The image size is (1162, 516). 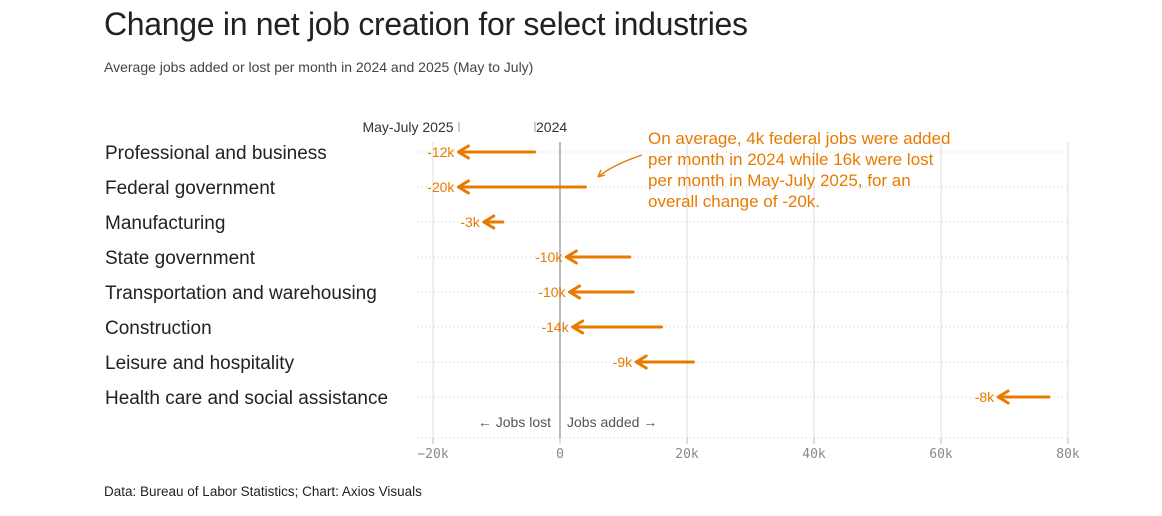 What do you see at coordinates (407, 127) in the screenshot?
I see `legend-end-label: May-July 2025` at bounding box center [407, 127].